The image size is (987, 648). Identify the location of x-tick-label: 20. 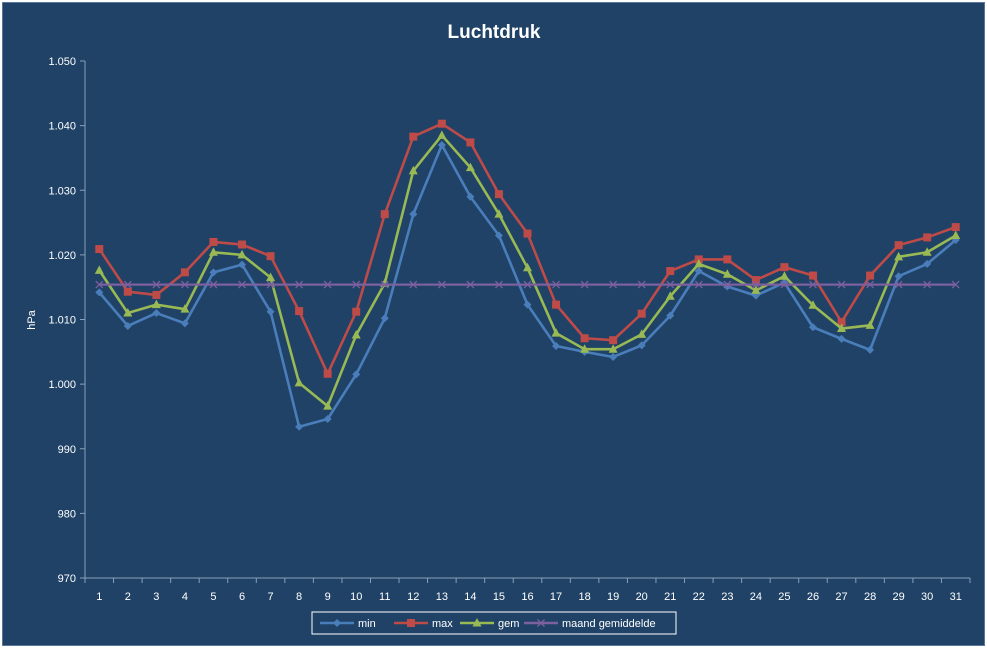
(642, 597).